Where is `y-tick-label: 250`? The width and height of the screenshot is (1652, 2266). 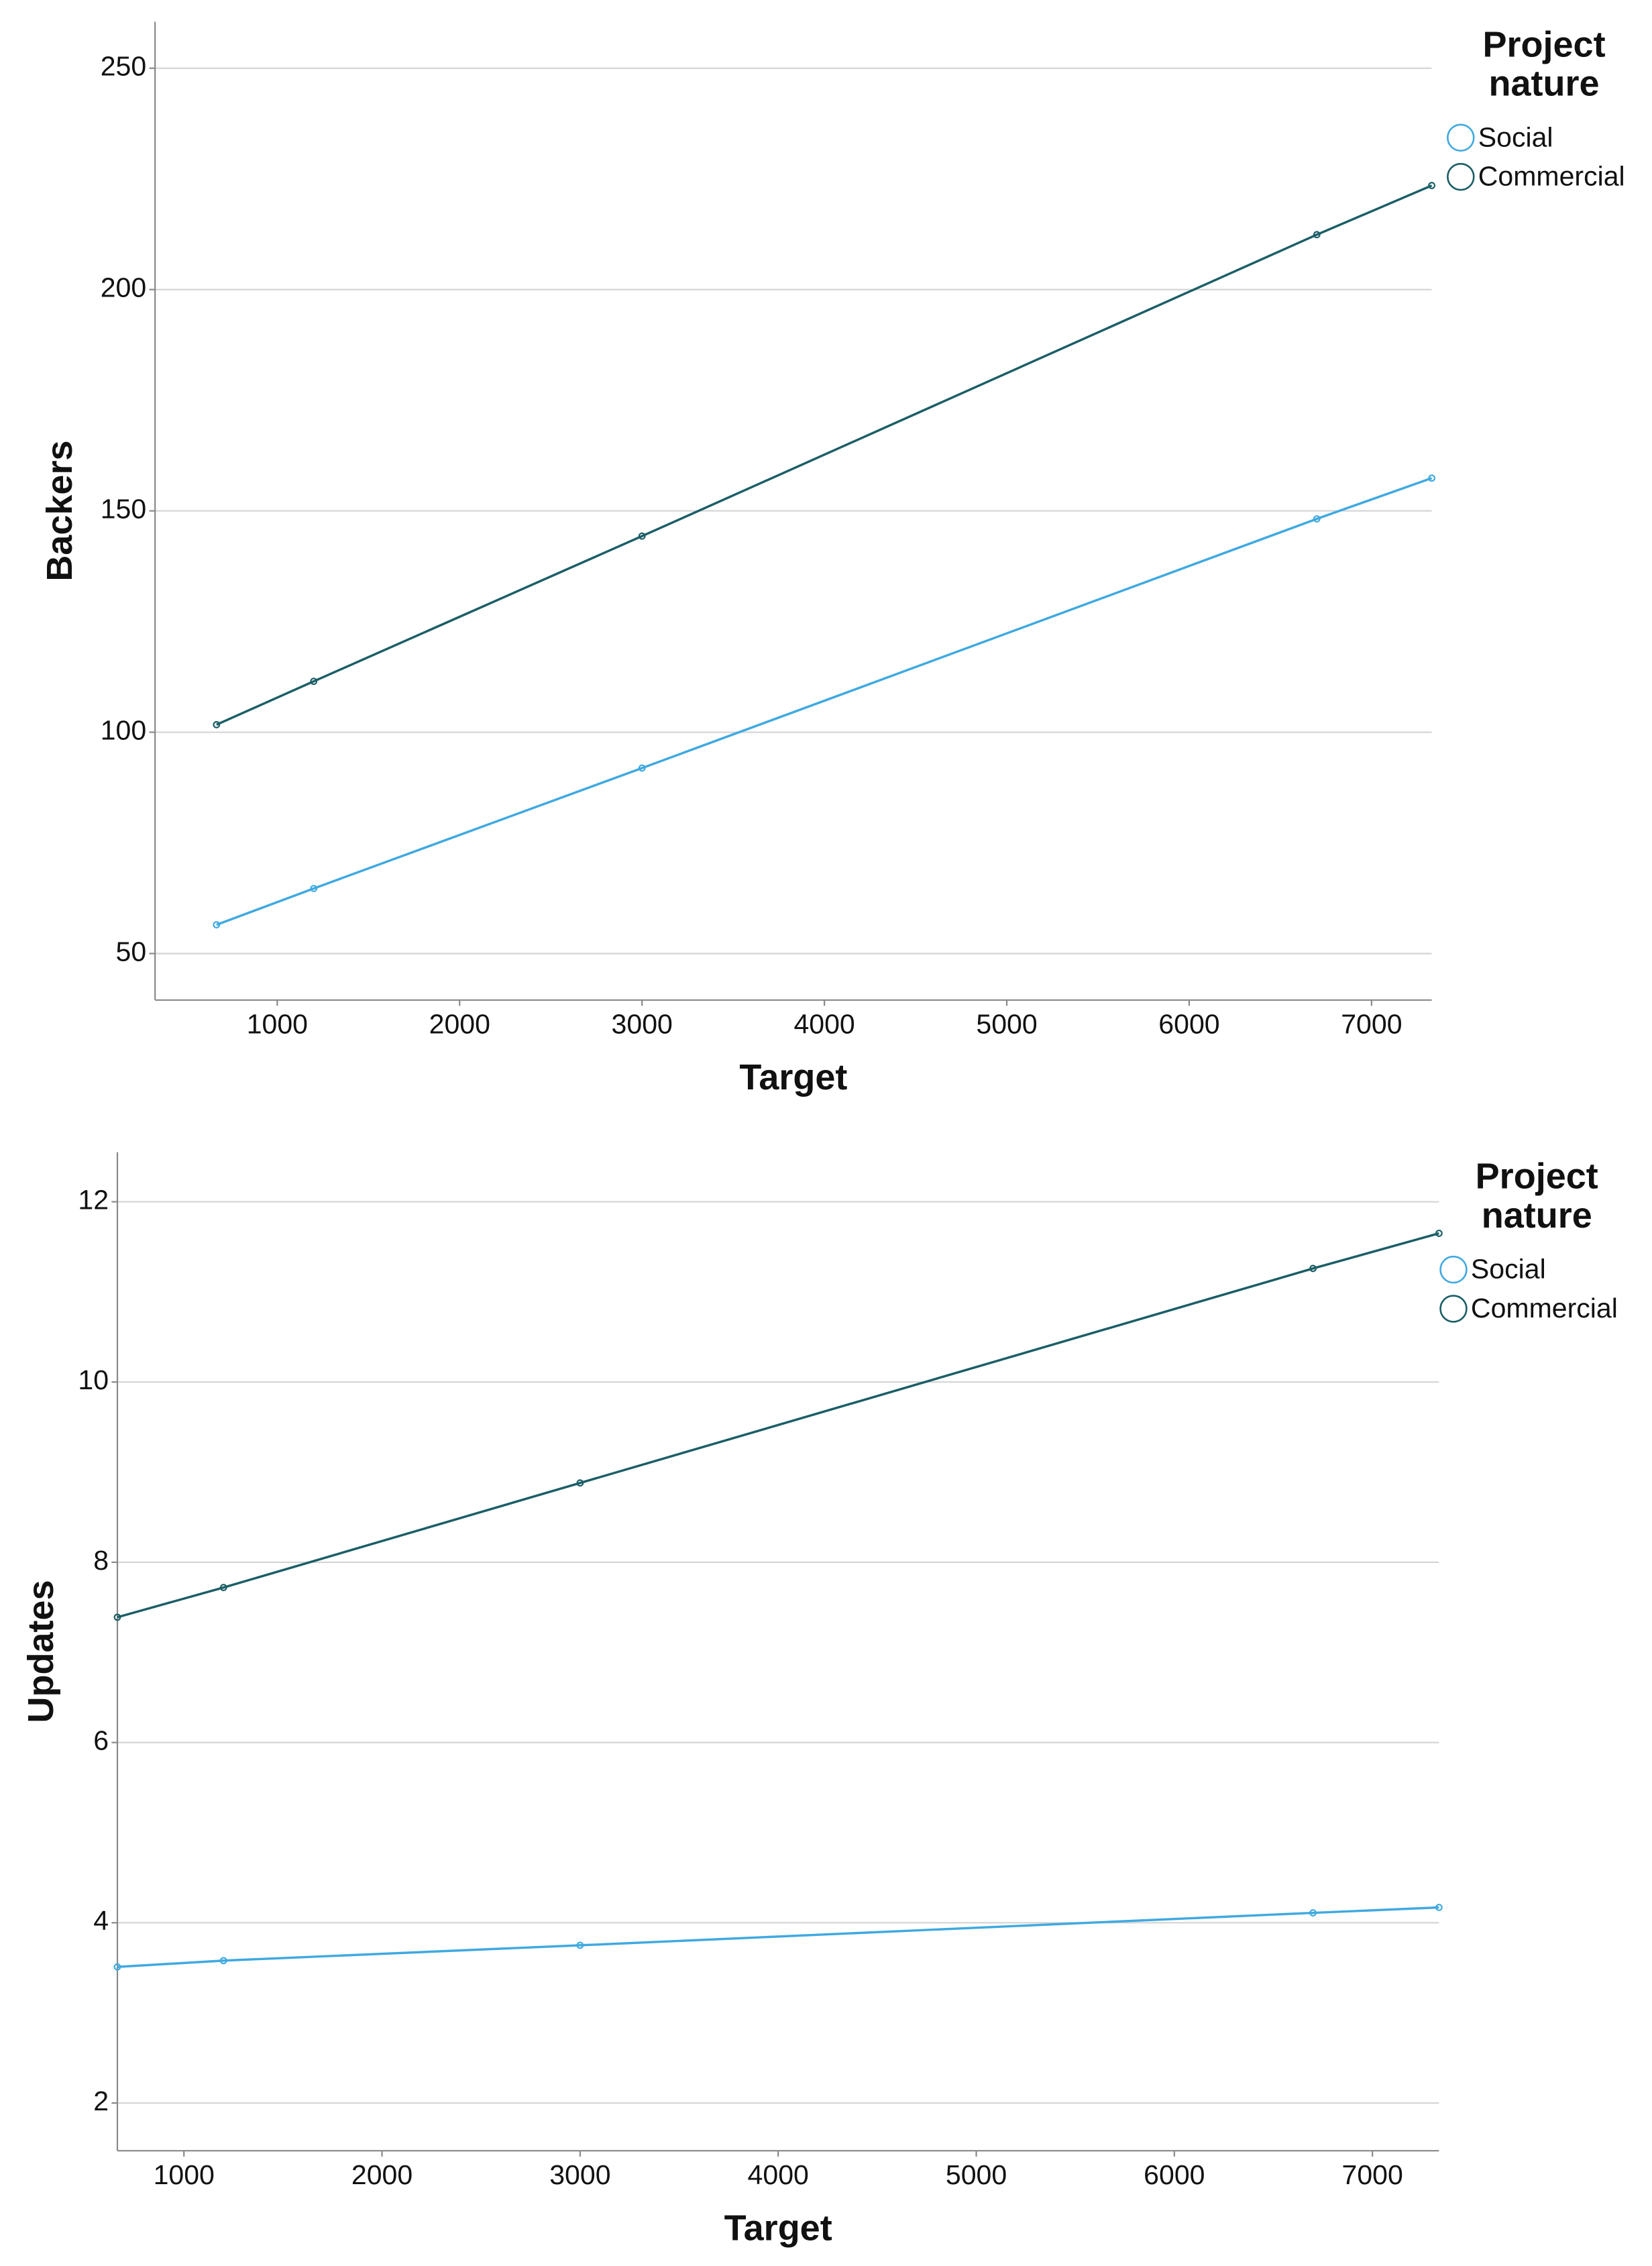 y-tick-label: 250 is located at coordinates (124, 66).